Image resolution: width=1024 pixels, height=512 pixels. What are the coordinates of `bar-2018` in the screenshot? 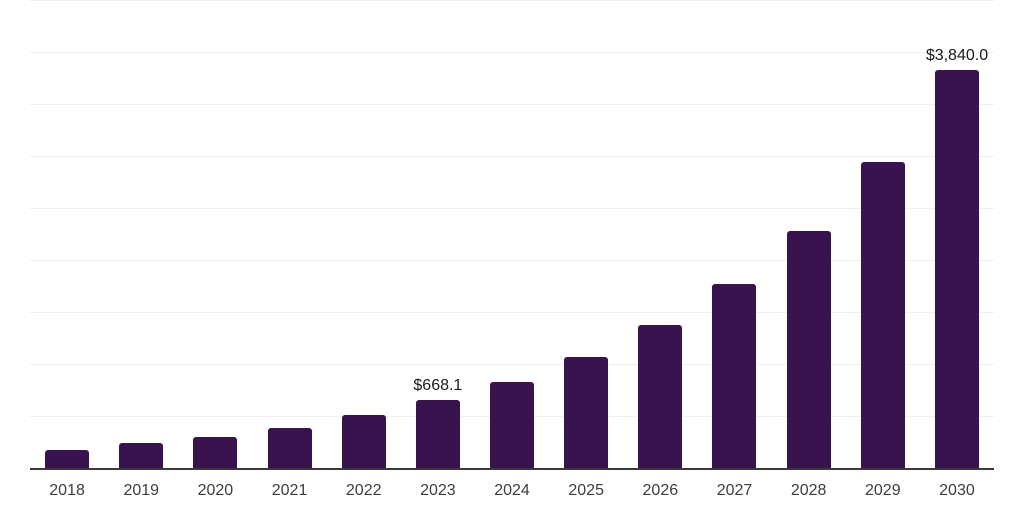 It's located at (67, 459).